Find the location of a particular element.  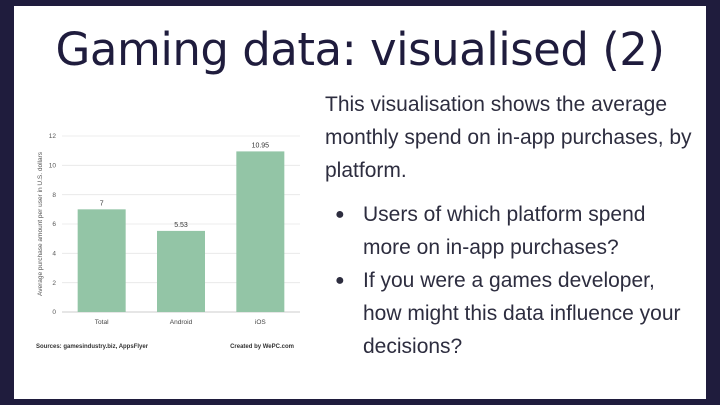

chart-credit-note: Created by WePC.com is located at coordinates (262, 347).